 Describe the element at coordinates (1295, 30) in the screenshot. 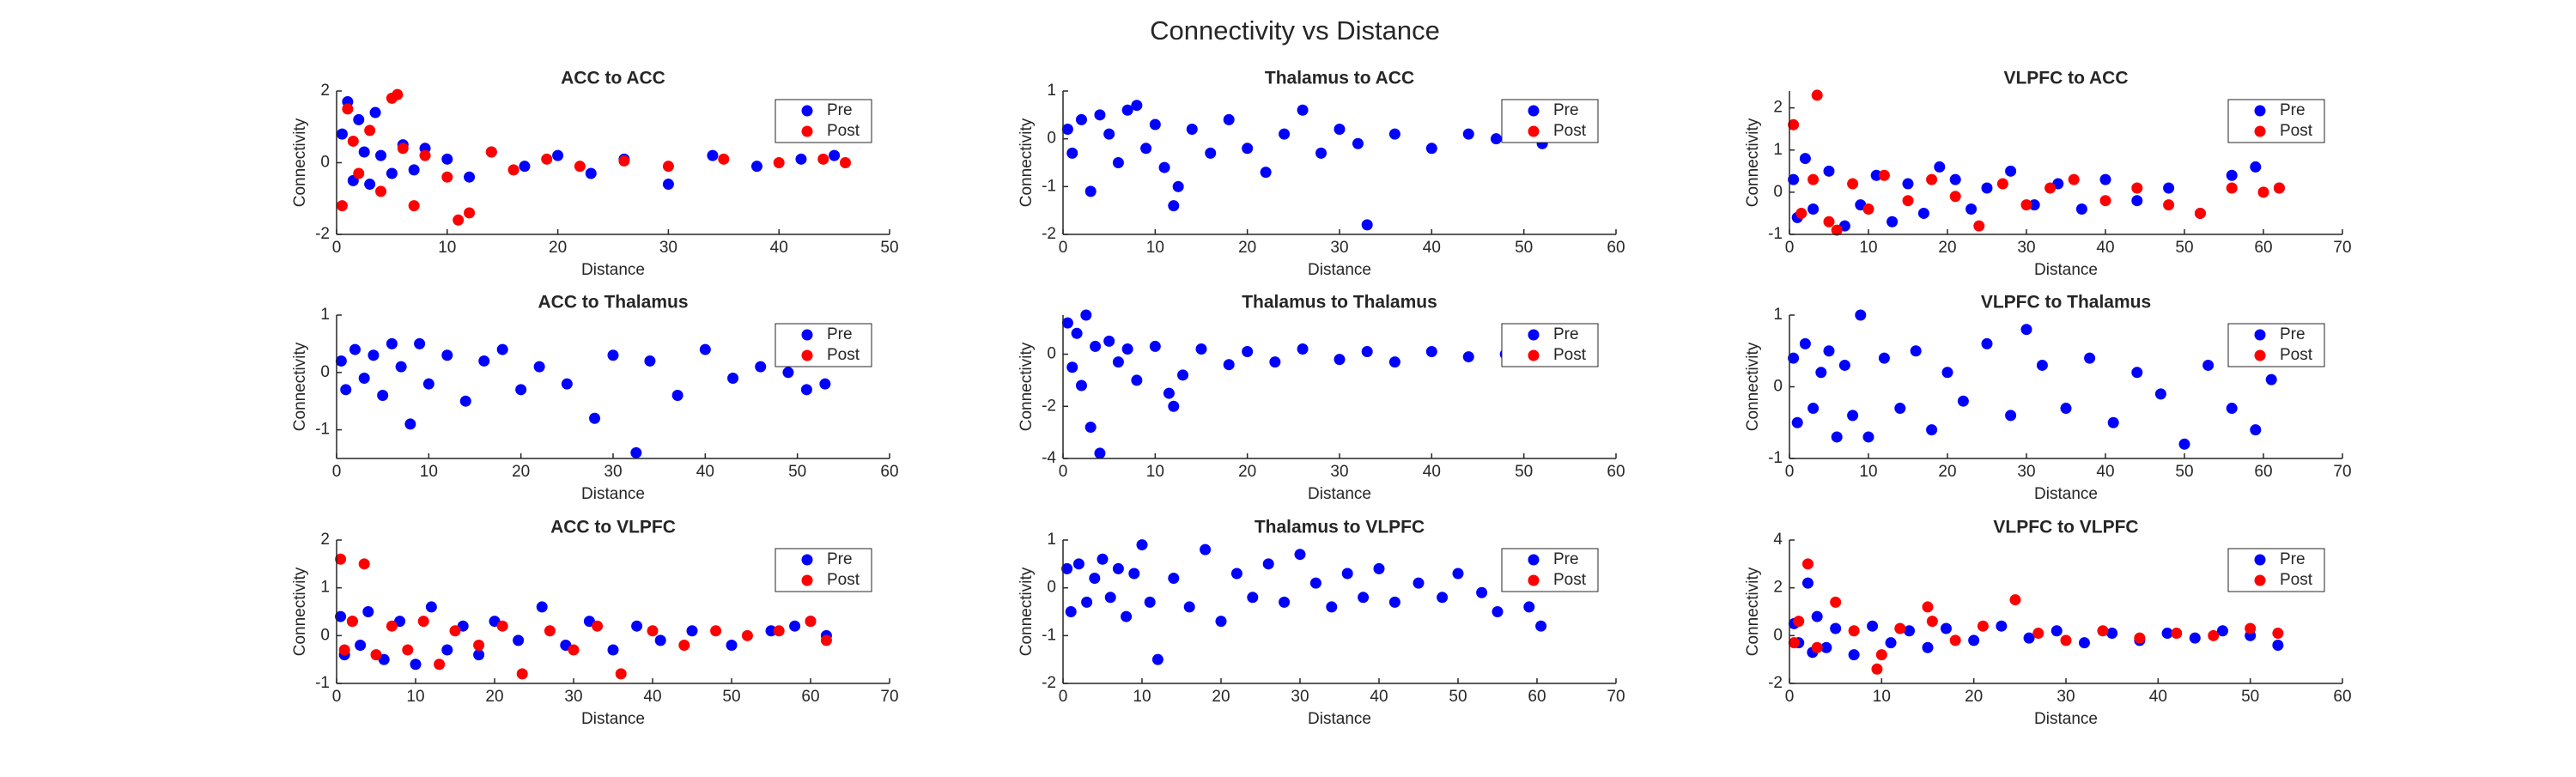

I see `figure-title: Connectivity vs Distance` at that location.